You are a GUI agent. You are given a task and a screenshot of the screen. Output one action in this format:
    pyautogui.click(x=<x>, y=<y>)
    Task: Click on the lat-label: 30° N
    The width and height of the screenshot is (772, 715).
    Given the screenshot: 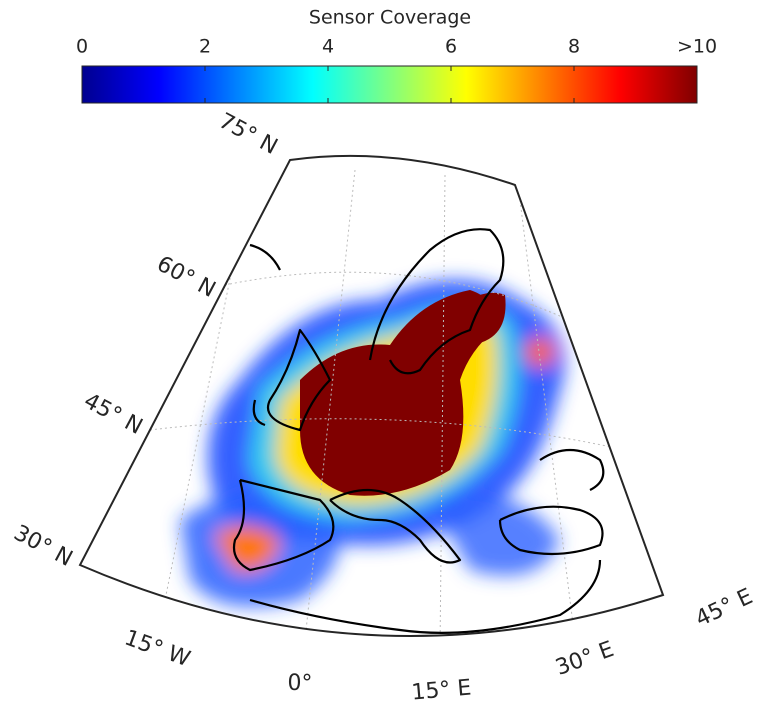 What is the action you would take?
    pyautogui.click(x=43, y=546)
    